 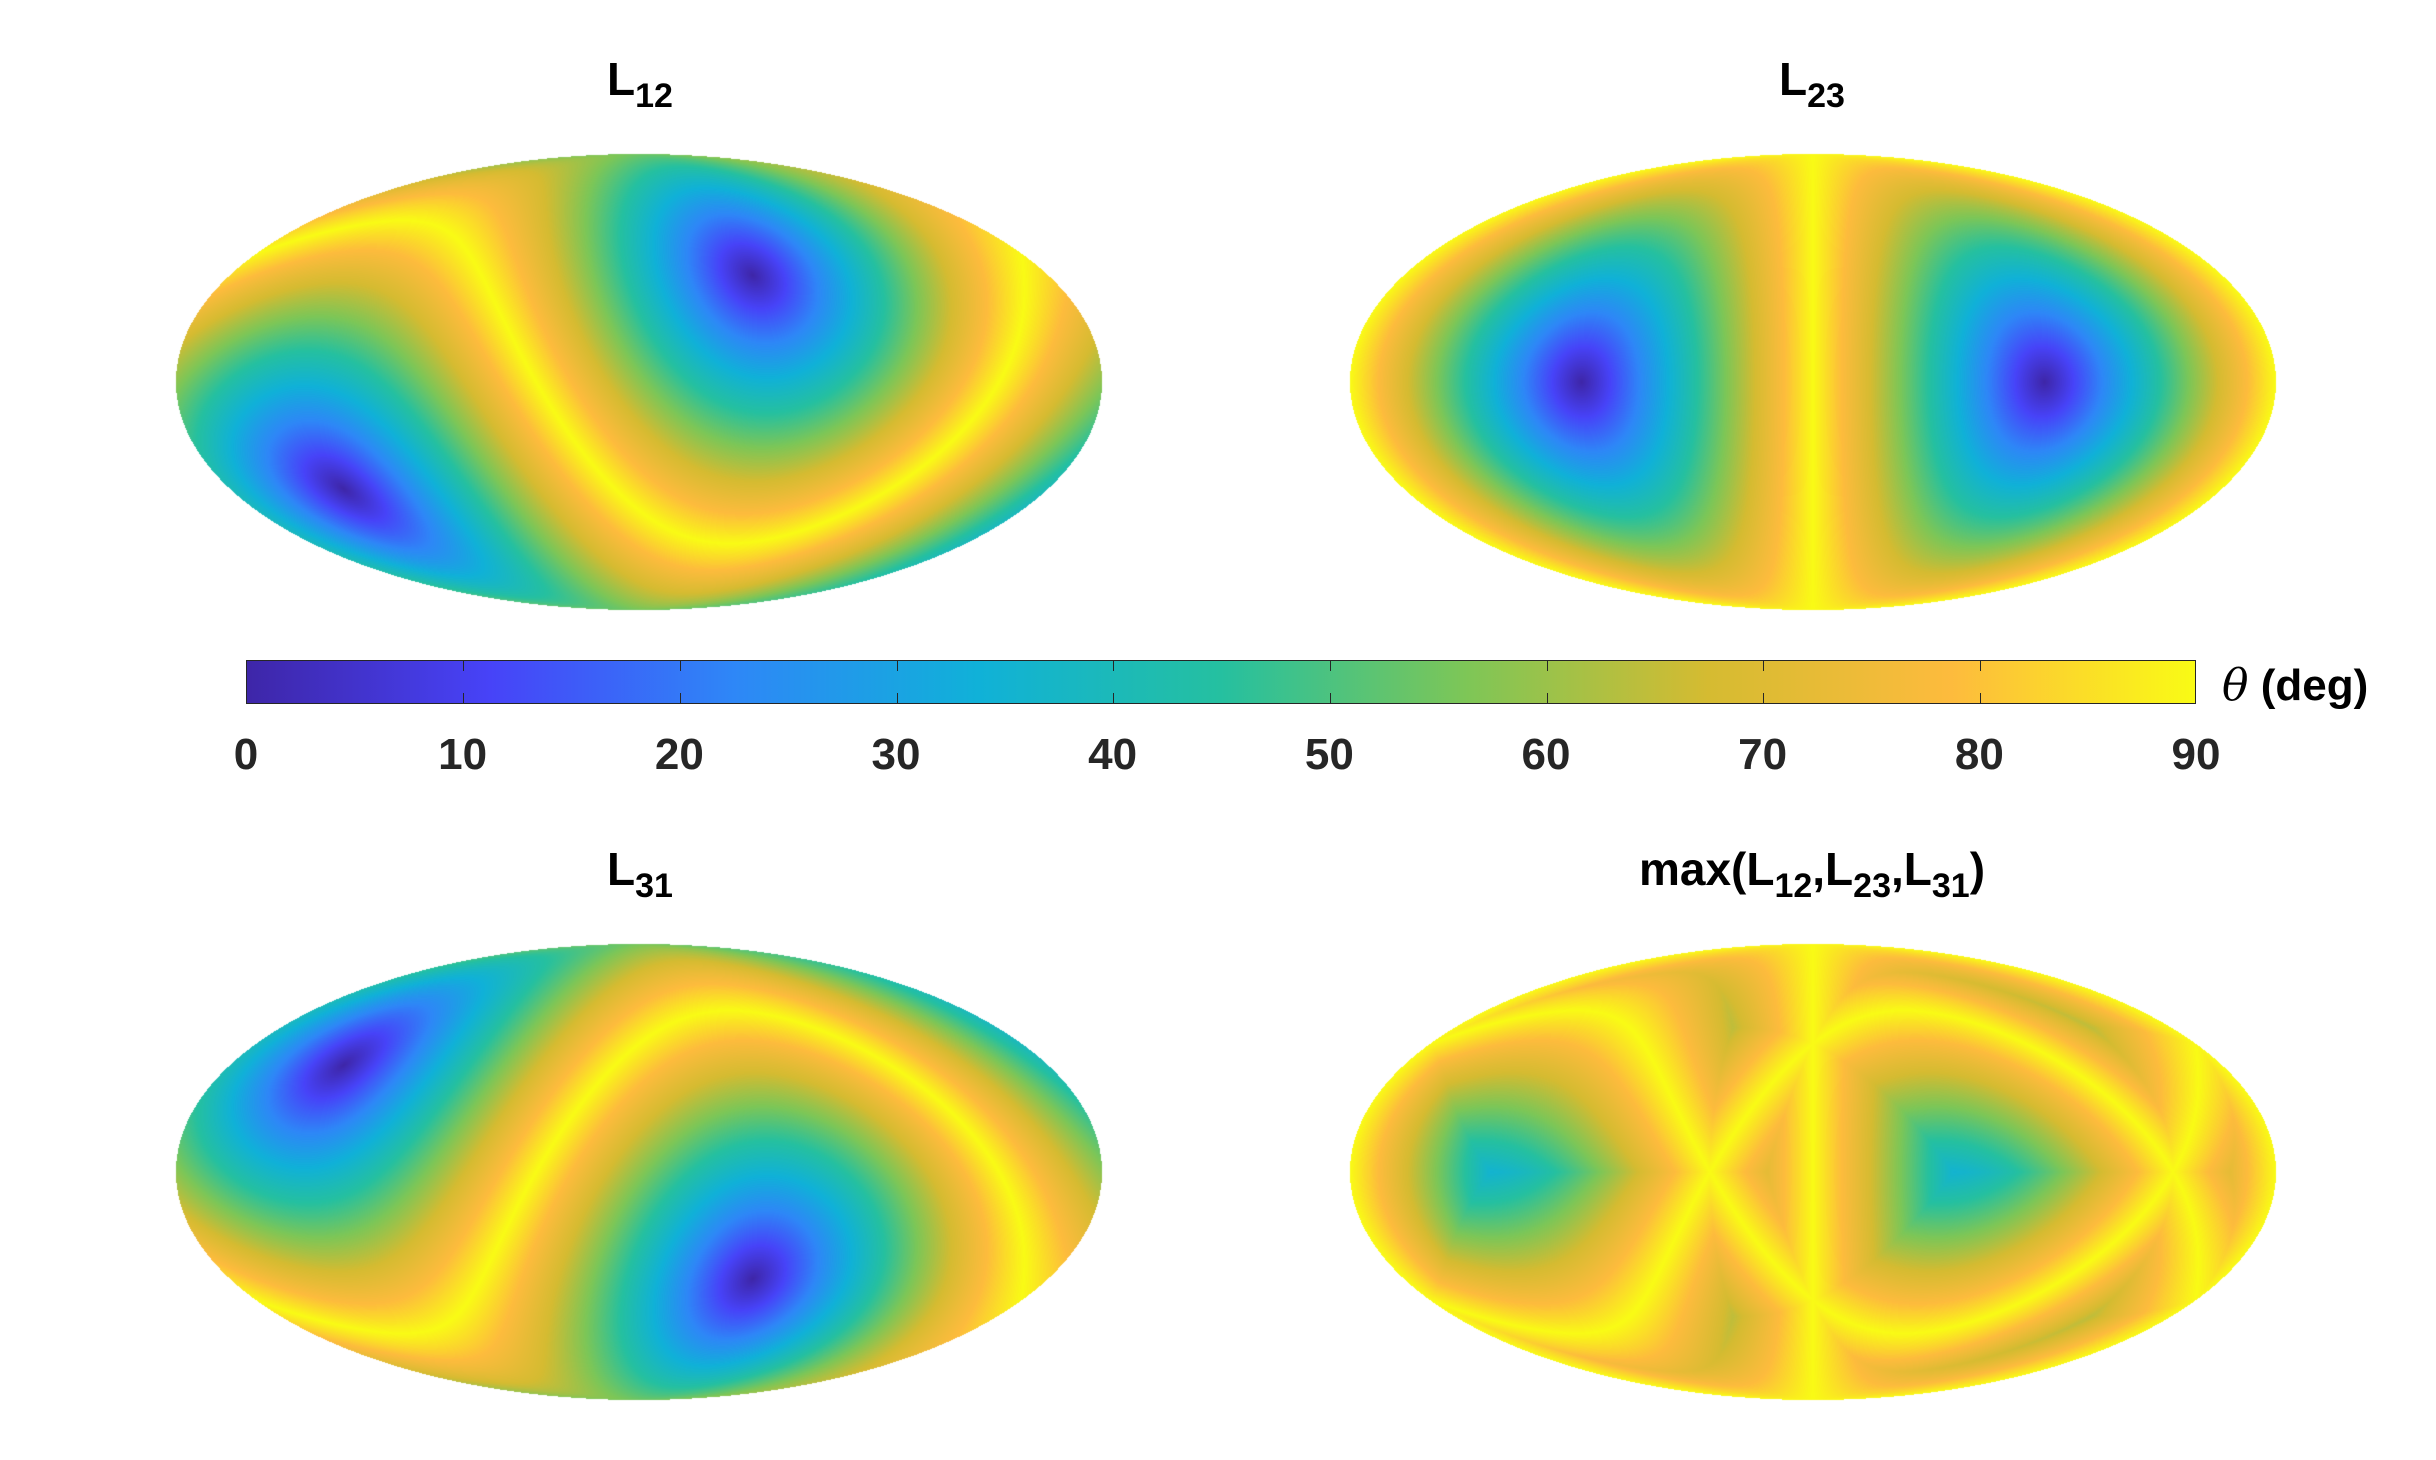 I want to click on panel-title-l31: L31, so click(x=640, y=874).